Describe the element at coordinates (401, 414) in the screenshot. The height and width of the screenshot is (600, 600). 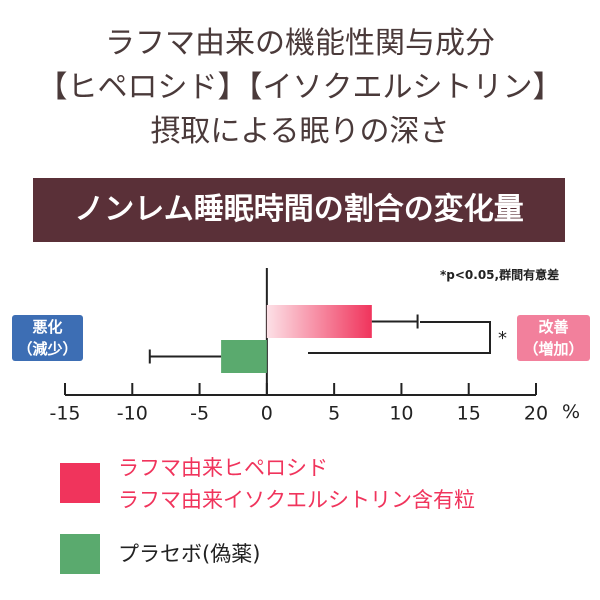
I see `x-tick-label: 10` at that location.